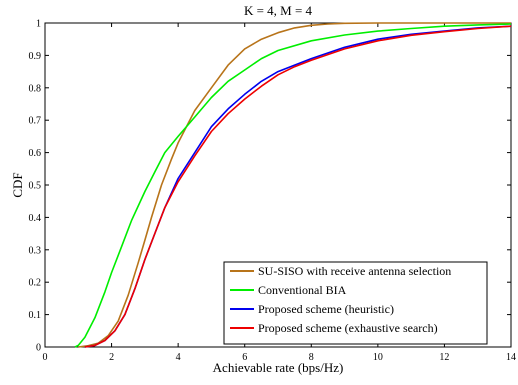 Image resolution: width=518 pixels, height=385 pixels. What do you see at coordinates (38, 348) in the screenshot?
I see `y-tick-label: 0` at bounding box center [38, 348].